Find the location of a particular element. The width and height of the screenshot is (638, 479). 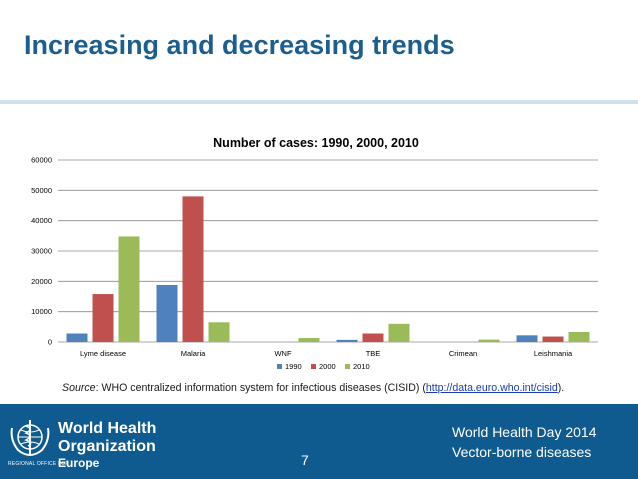

region-caption: REGIONAL OFFICE FOR is located at coordinates (39, 464).